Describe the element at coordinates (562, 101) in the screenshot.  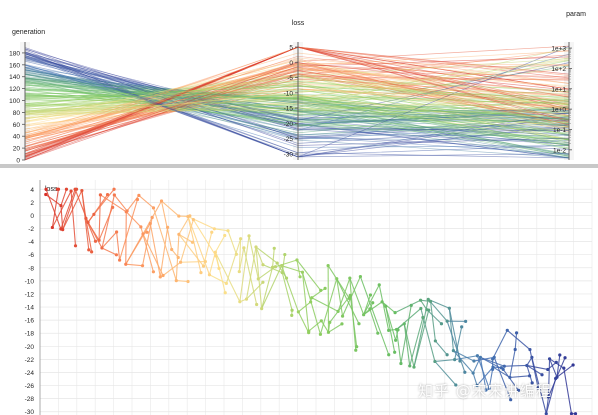
I see `pc-axis-param: 1e+3 1e+2 1e+1 1e+0 1e-1 1e-2` at that location.